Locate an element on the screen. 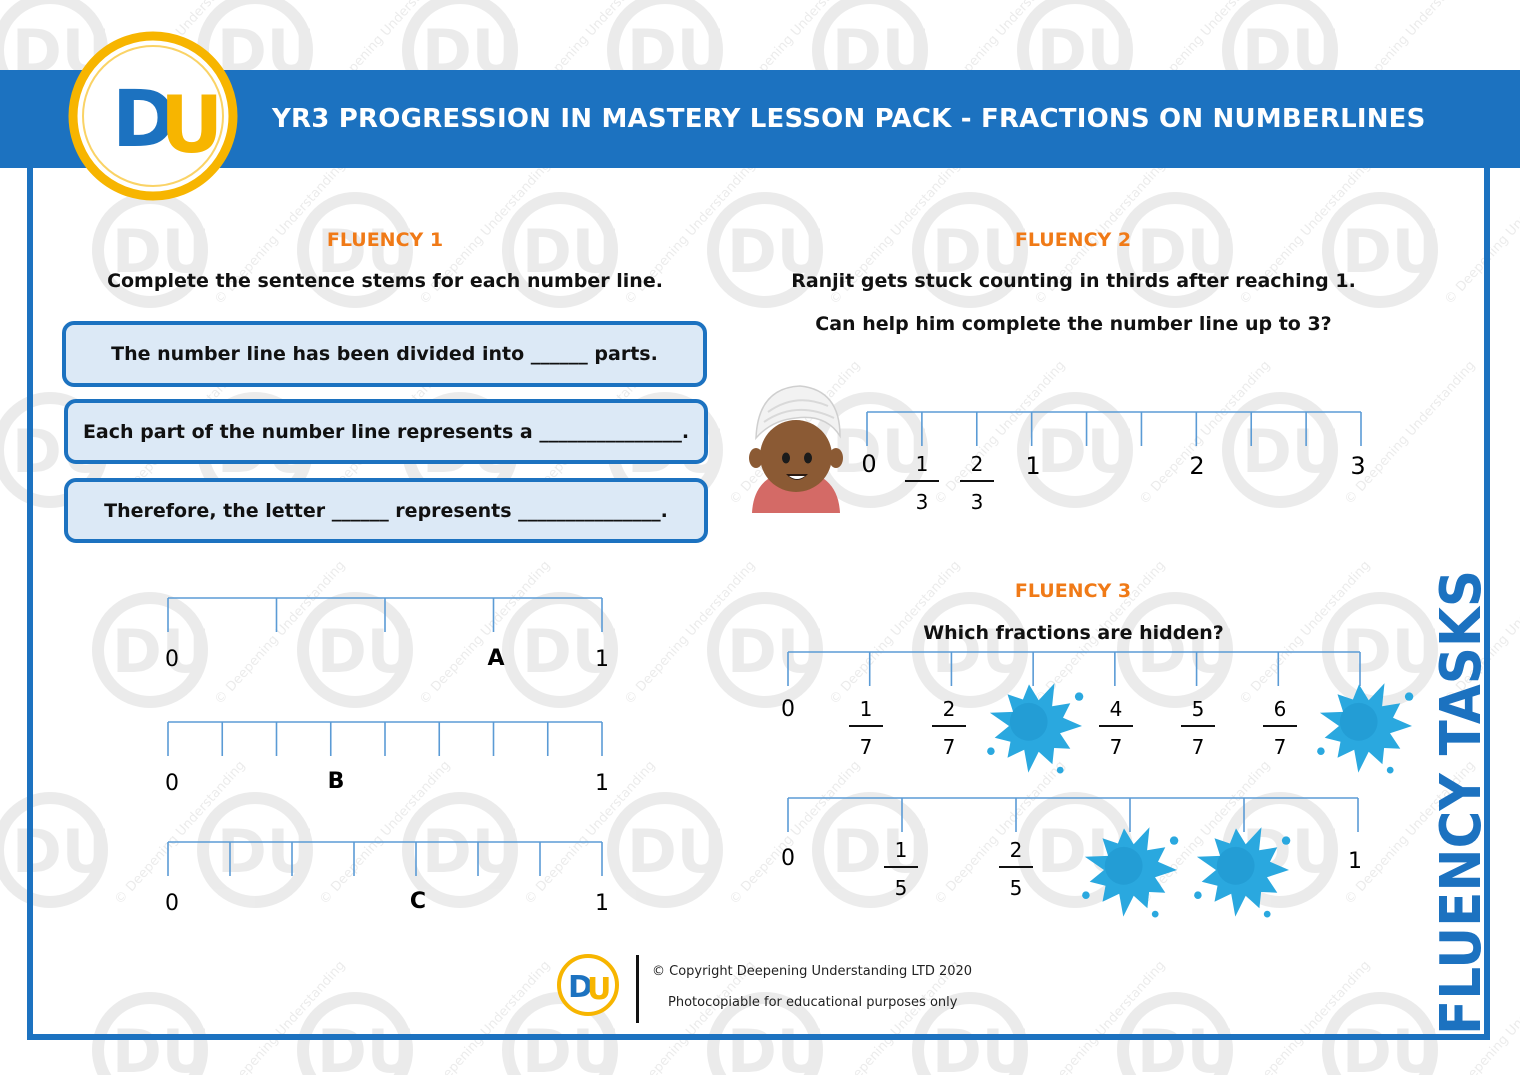 The image size is (1520, 1075). side-title-text: FLUENCY TASKS is located at coordinates (1461, 802).